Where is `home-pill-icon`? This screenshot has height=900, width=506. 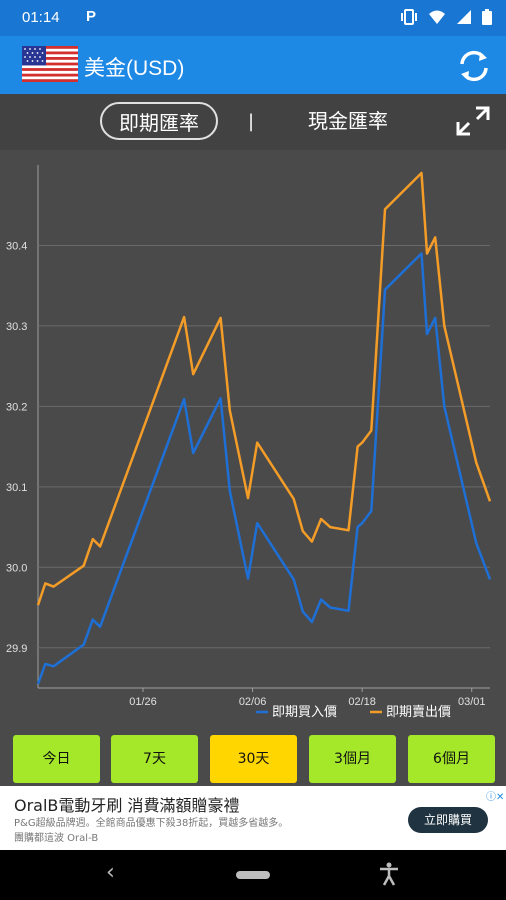 home-pill-icon is located at coordinates (253, 875).